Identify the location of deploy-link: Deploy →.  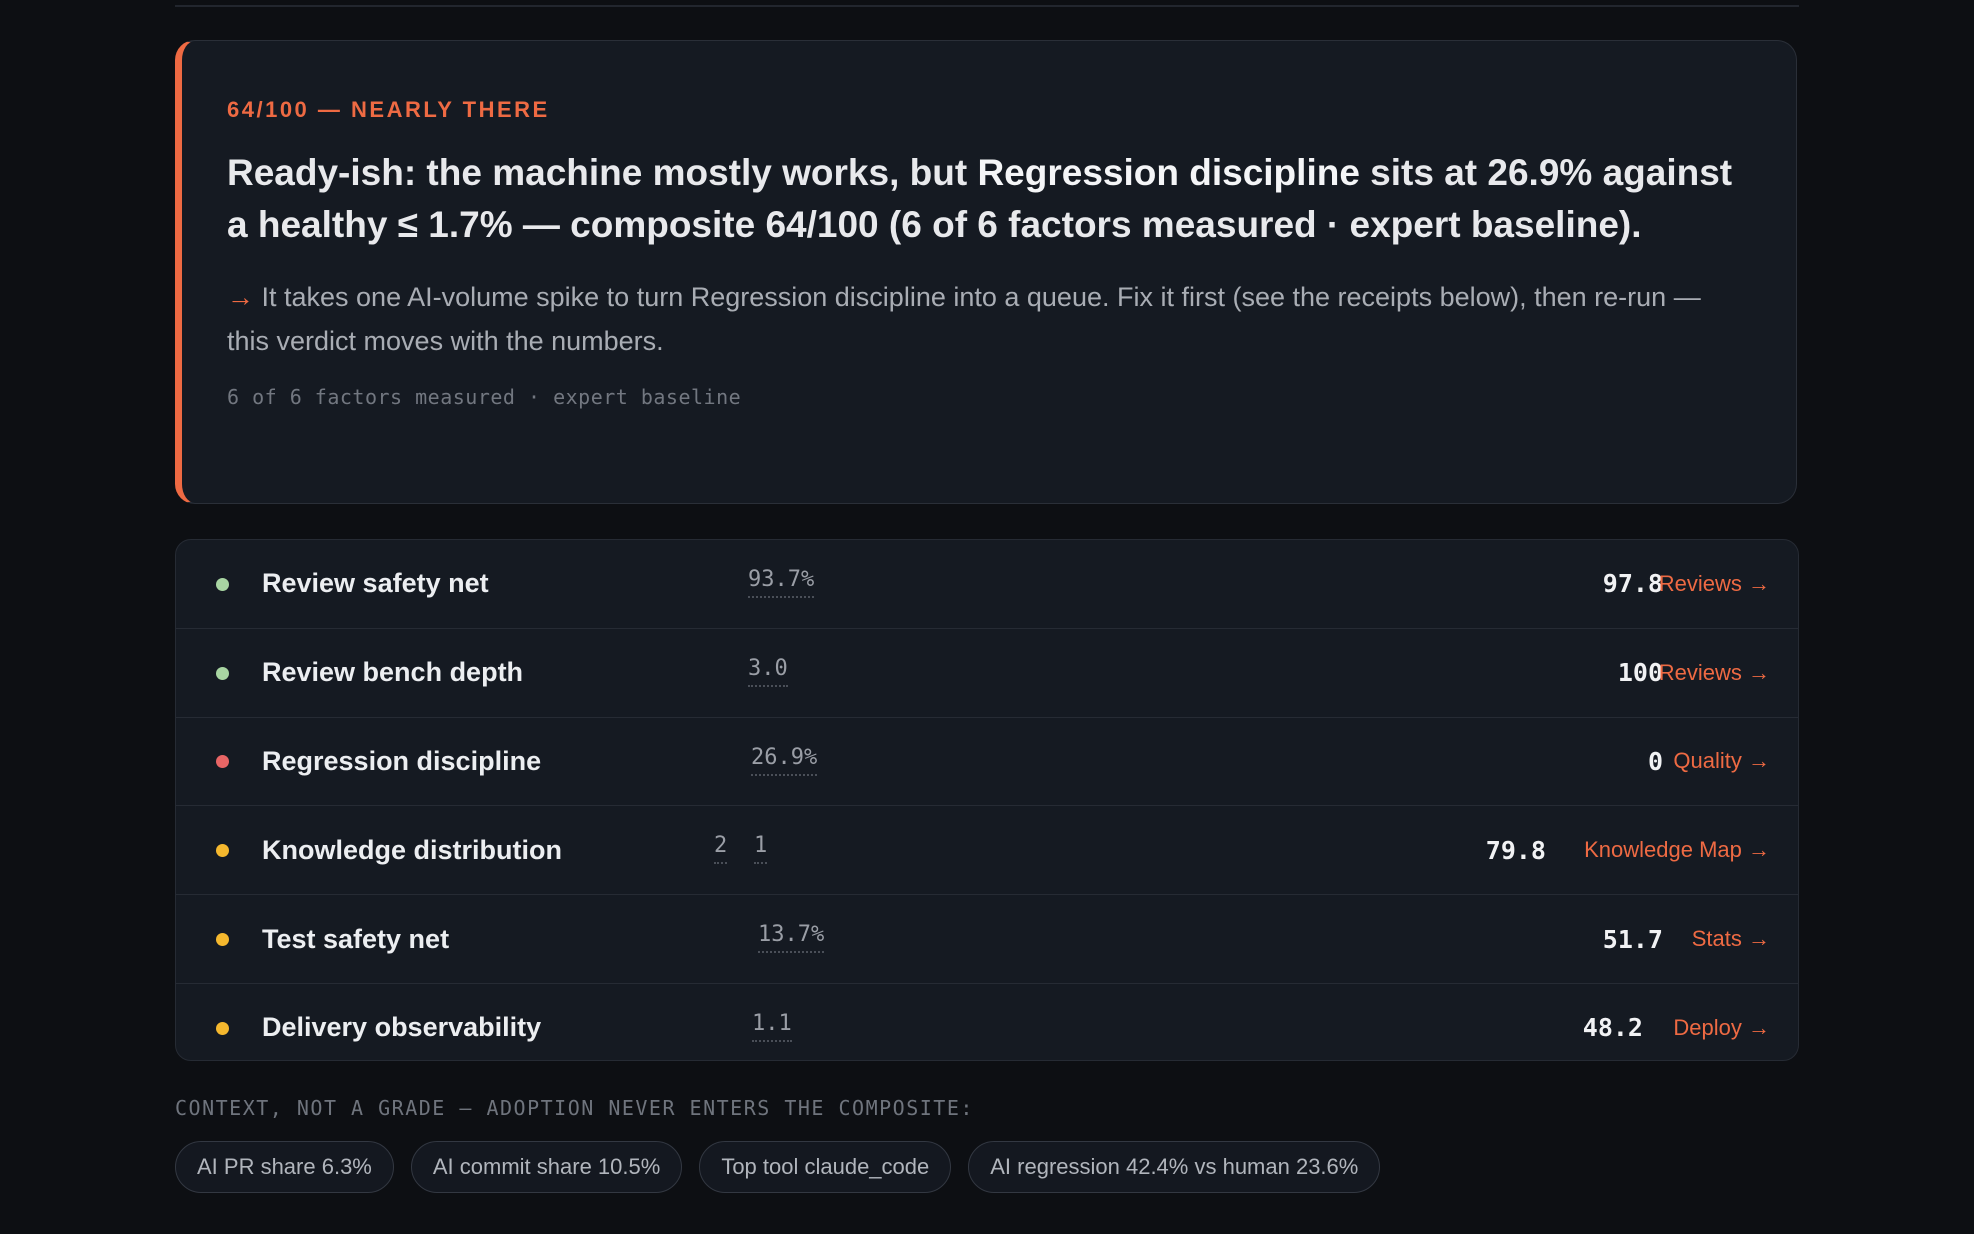
(1721, 1027).